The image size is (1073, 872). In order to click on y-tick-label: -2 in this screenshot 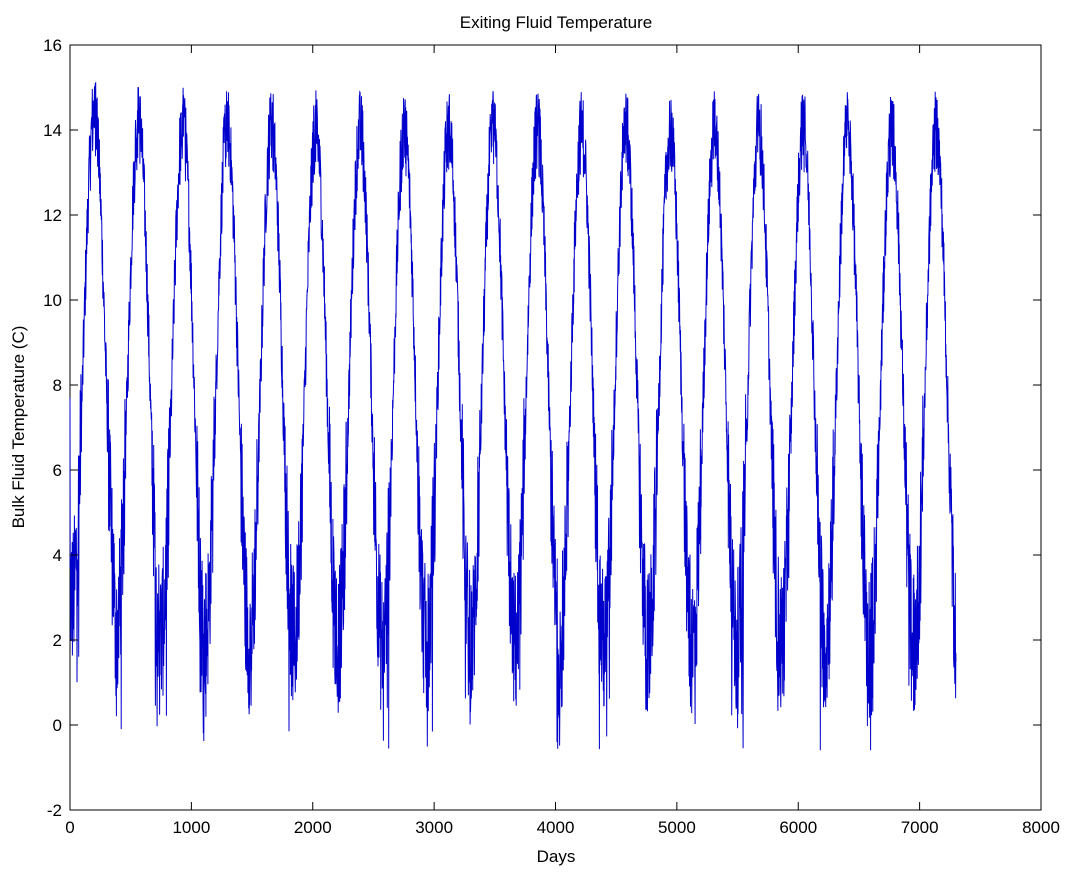, I will do `click(54, 810)`.